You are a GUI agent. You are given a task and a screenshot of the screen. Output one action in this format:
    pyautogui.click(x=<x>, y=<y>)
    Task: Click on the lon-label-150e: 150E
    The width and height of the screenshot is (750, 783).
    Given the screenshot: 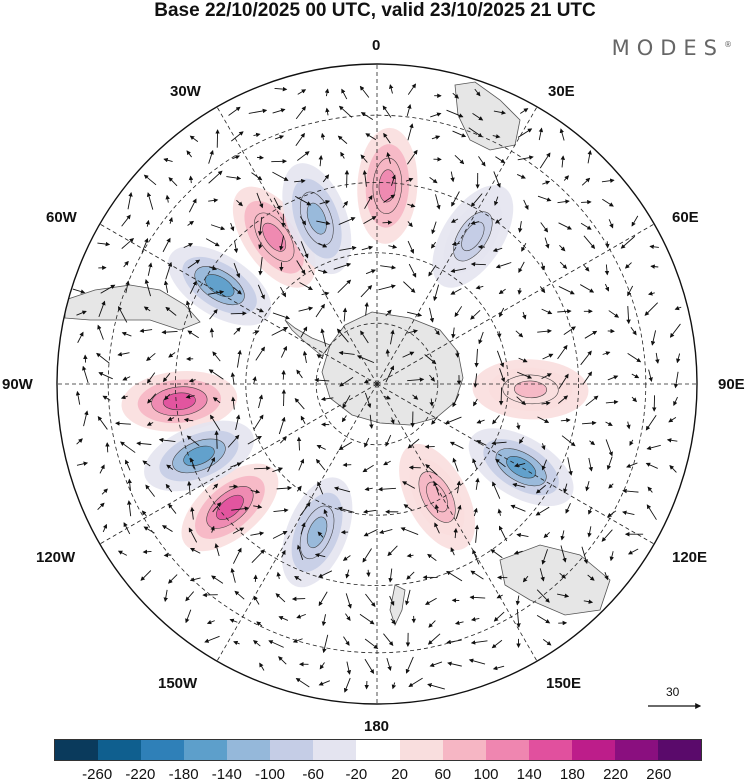 What is the action you would take?
    pyautogui.click(x=564, y=683)
    